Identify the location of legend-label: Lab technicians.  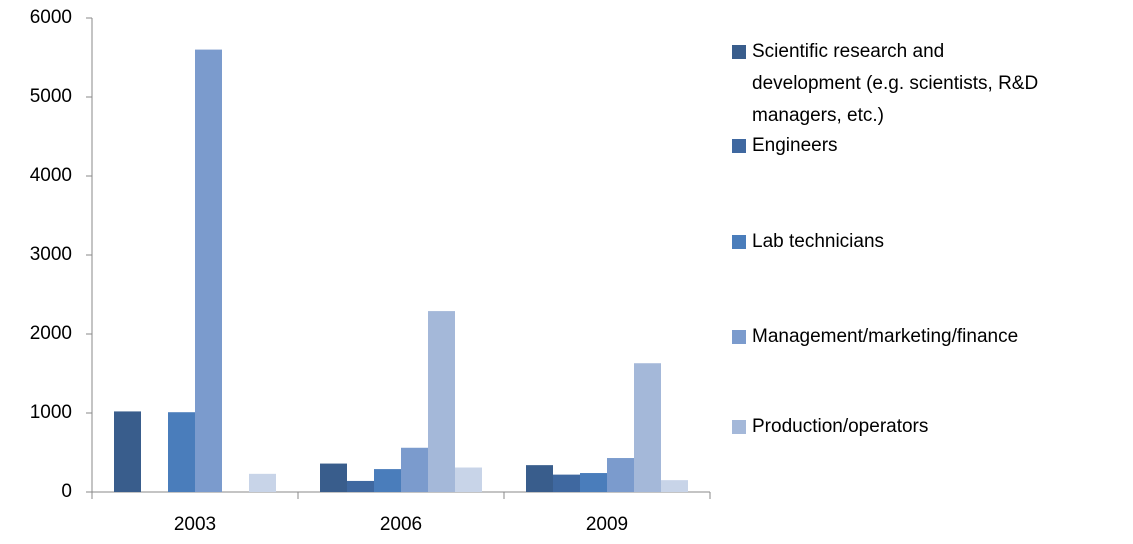
(818, 241).